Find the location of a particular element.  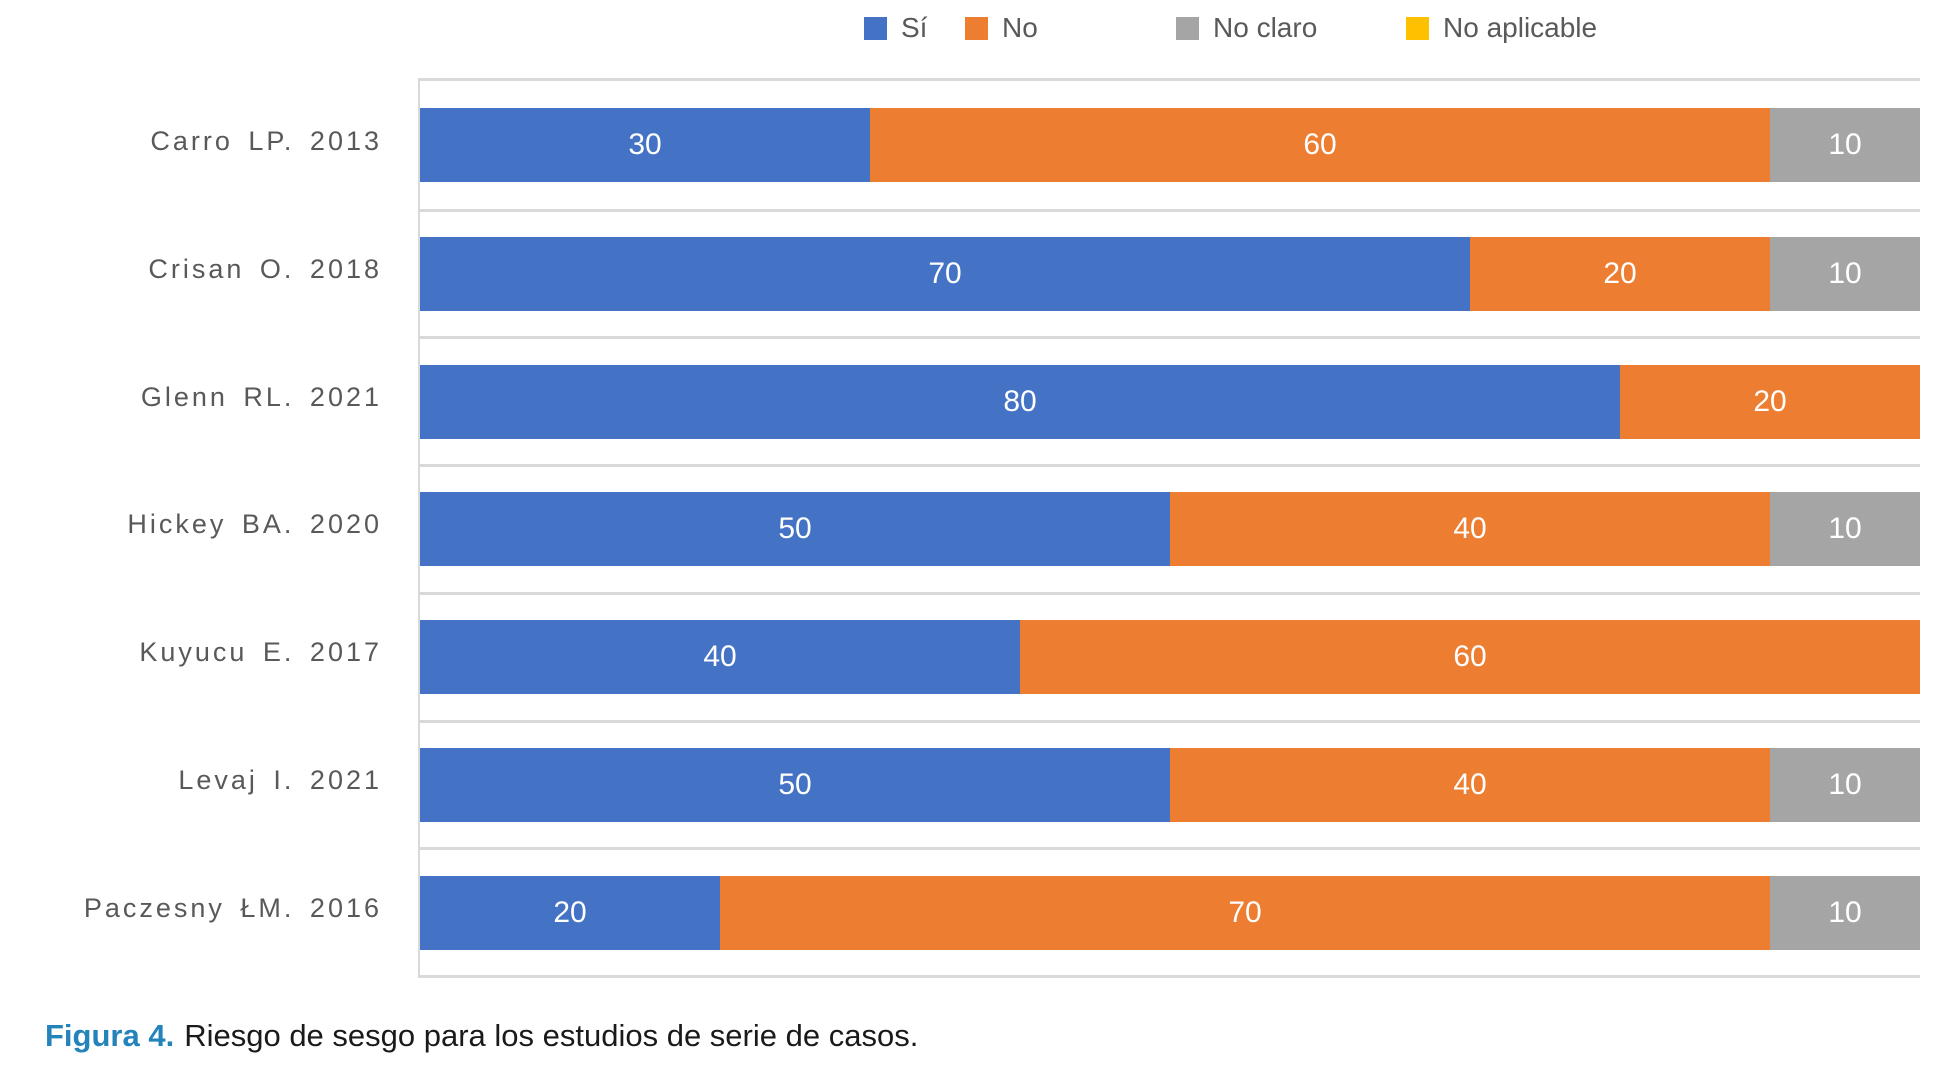

stacked-bar: 30 60 10 is located at coordinates (1170, 144).